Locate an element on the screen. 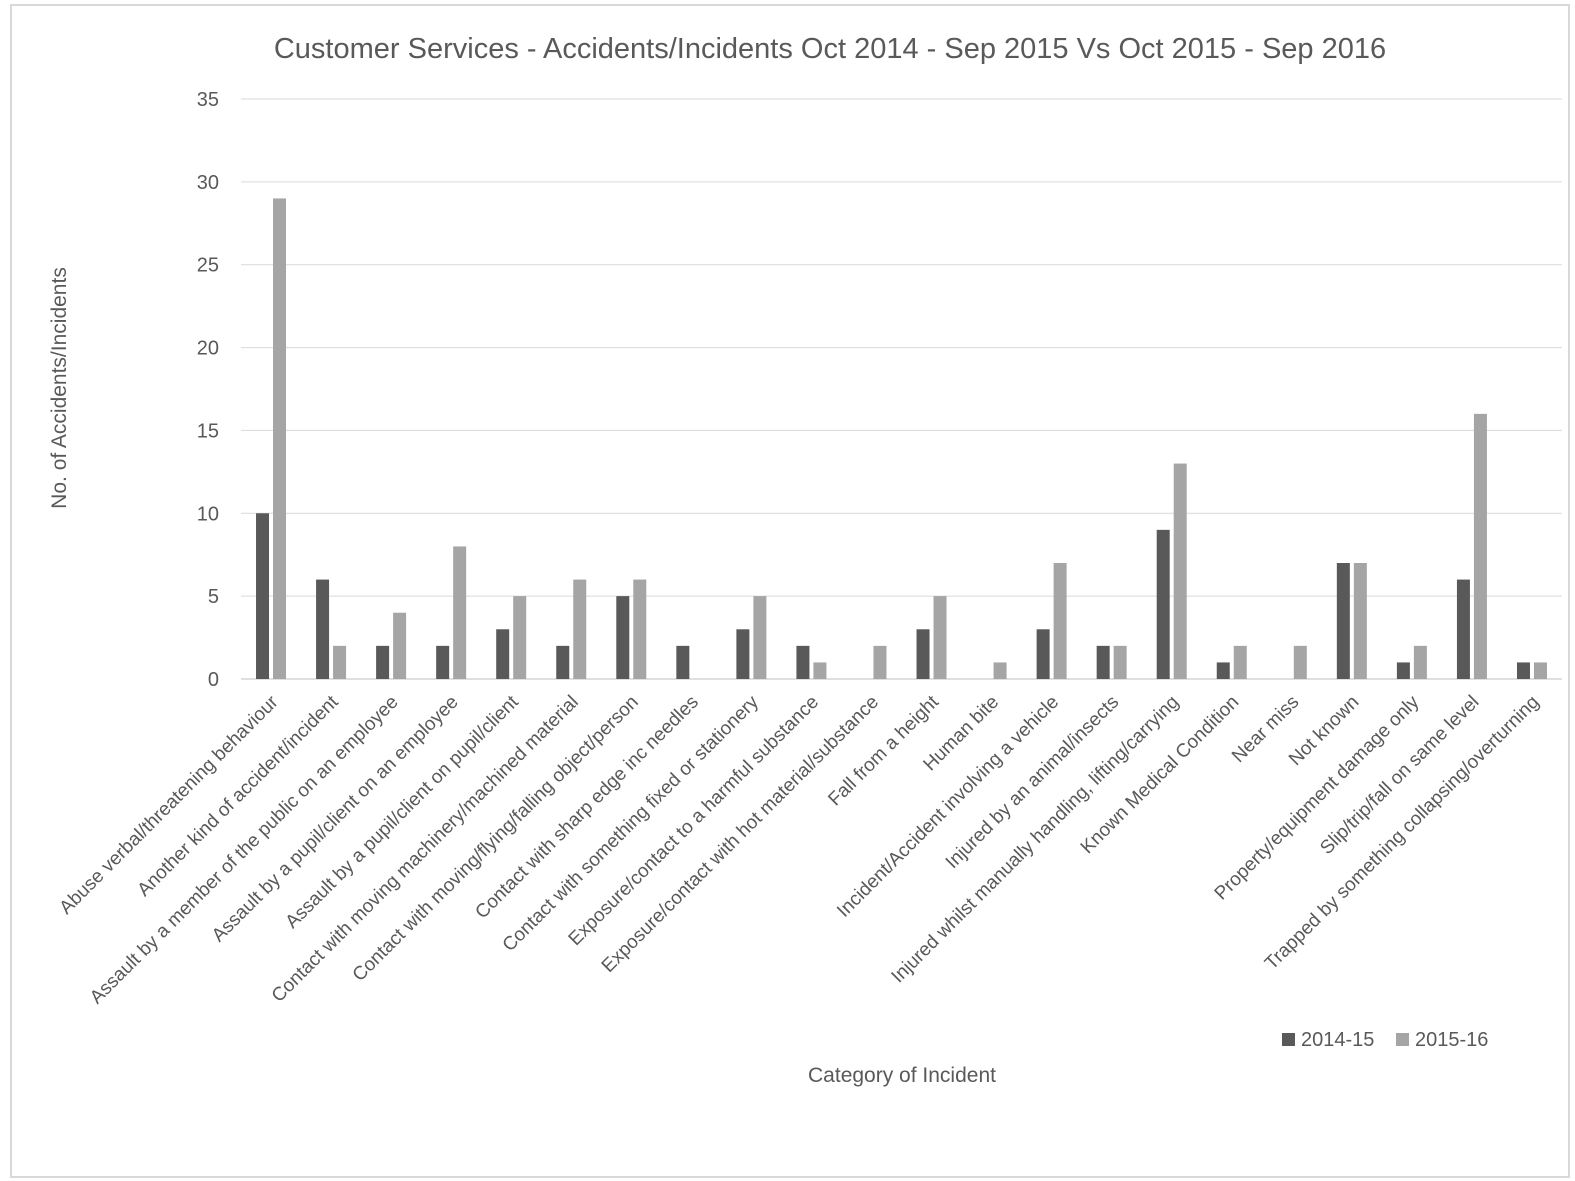 This screenshot has width=1575, height=1181. x-category-label: Abuse verbal/threatening behaviour is located at coordinates (169, 804).